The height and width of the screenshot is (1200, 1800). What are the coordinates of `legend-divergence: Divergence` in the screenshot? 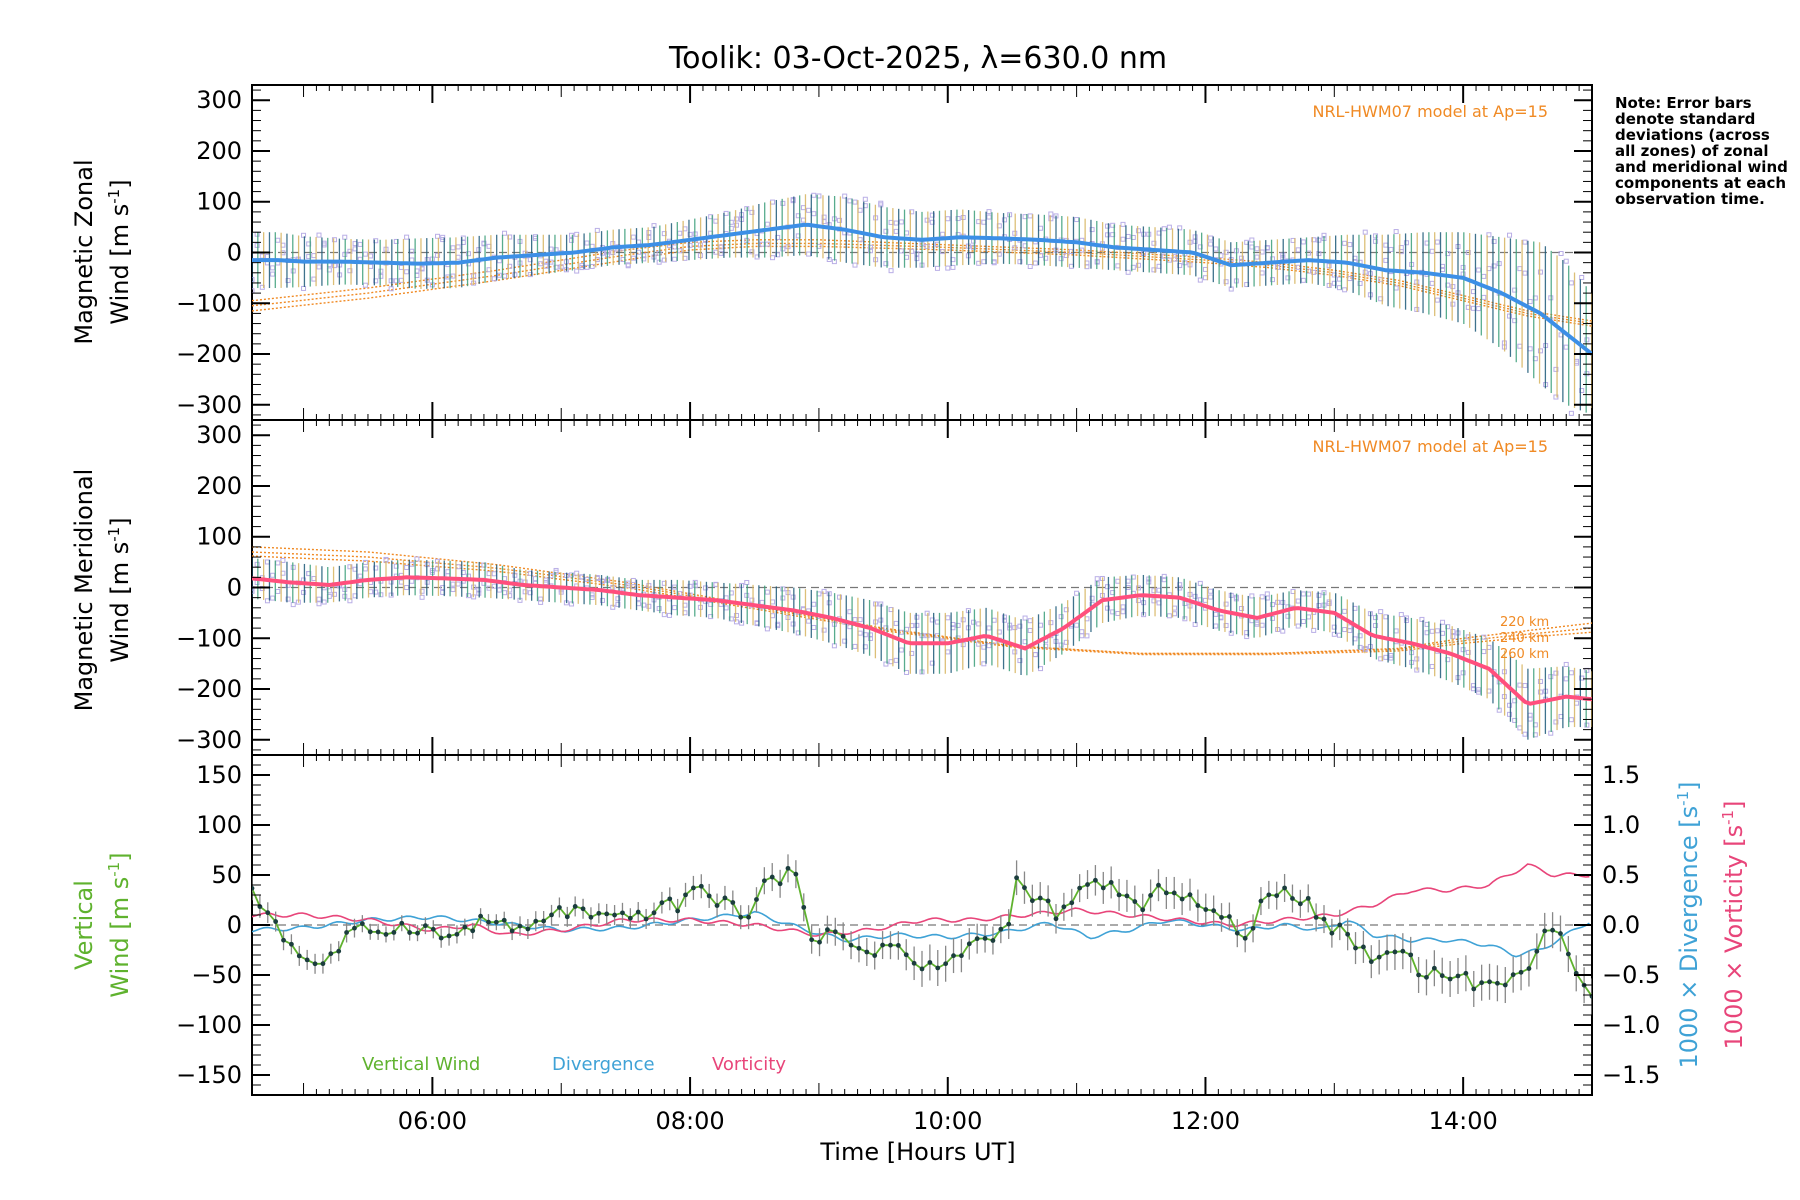 It's located at (603, 1064).